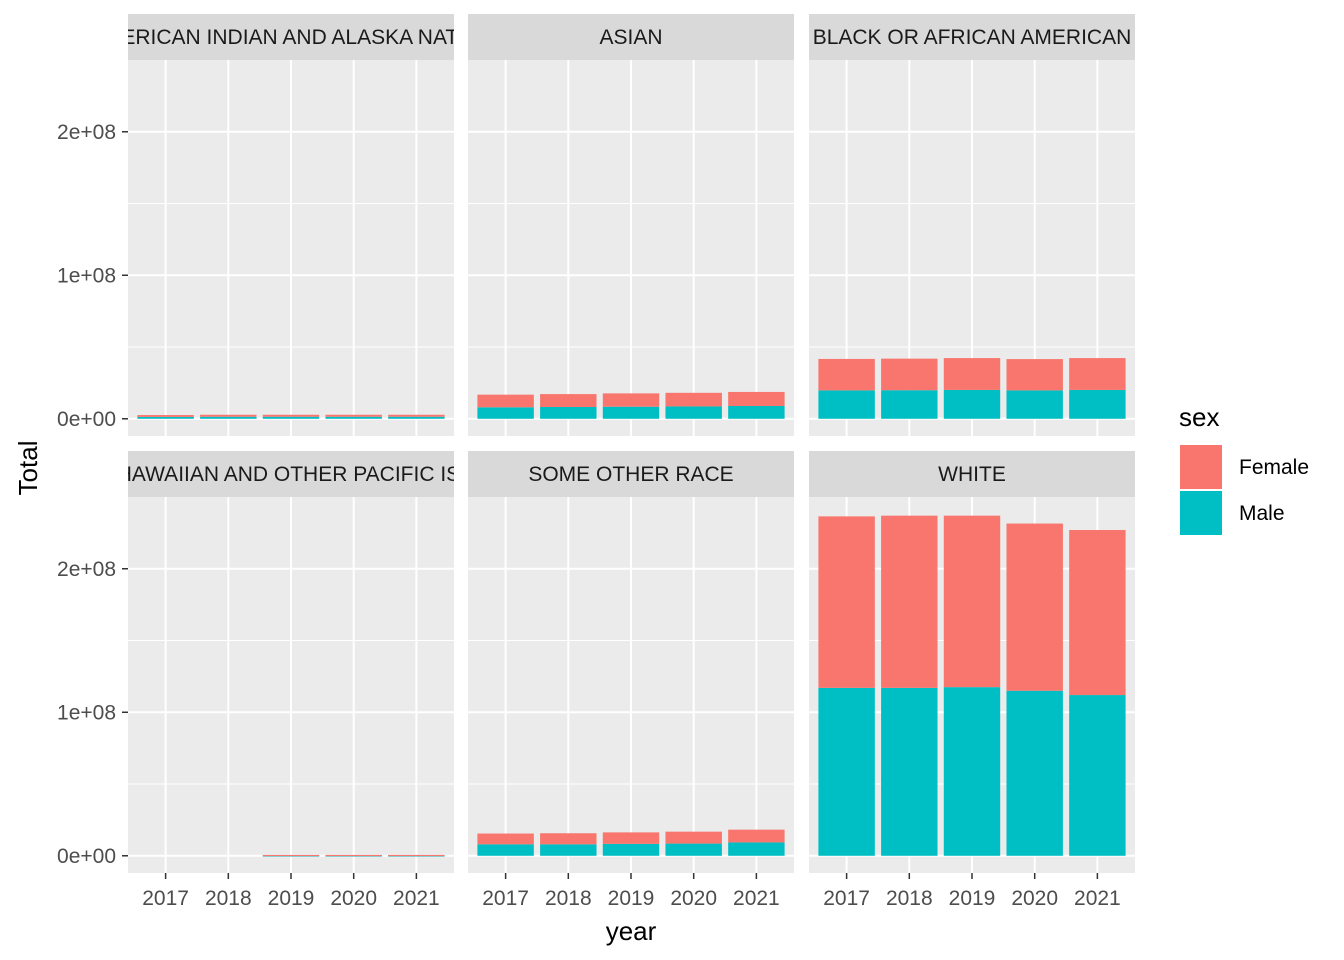 The image size is (1344, 960). Describe the element at coordinates (1274, 467) in the screenshot. I see `legend-label-female: Female` at that location.